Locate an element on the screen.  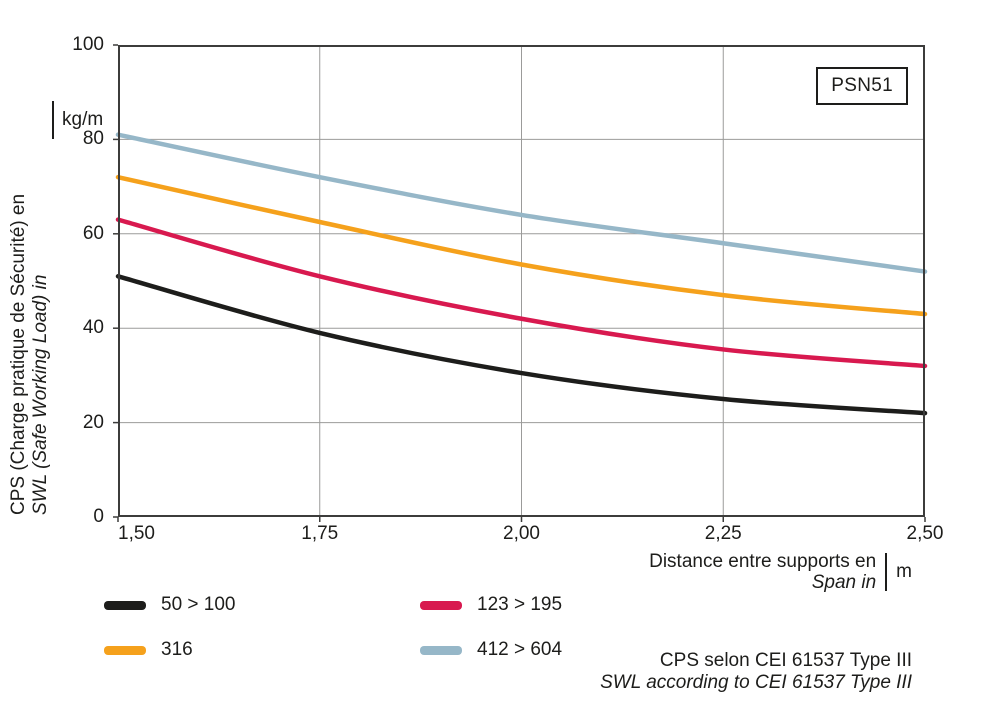
y-tick-labels: 0 20 40 60 80 100 is located at coordinates (76, 280).